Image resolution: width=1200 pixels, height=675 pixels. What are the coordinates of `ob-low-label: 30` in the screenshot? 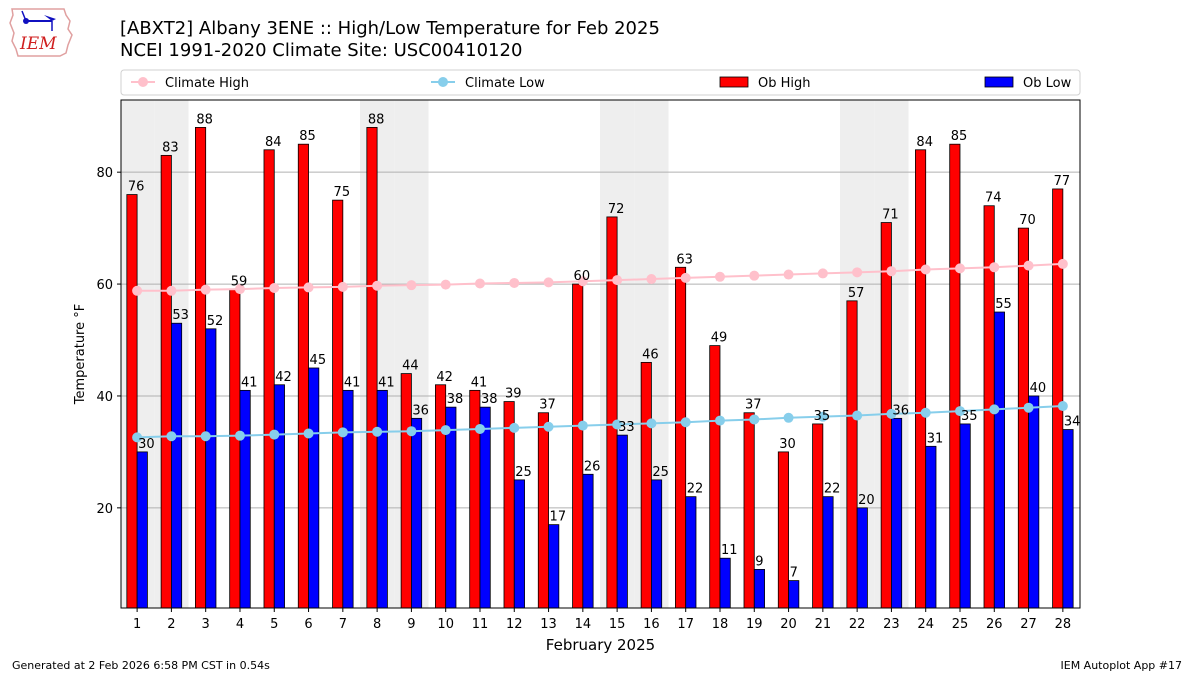 It's located at (146, 444).